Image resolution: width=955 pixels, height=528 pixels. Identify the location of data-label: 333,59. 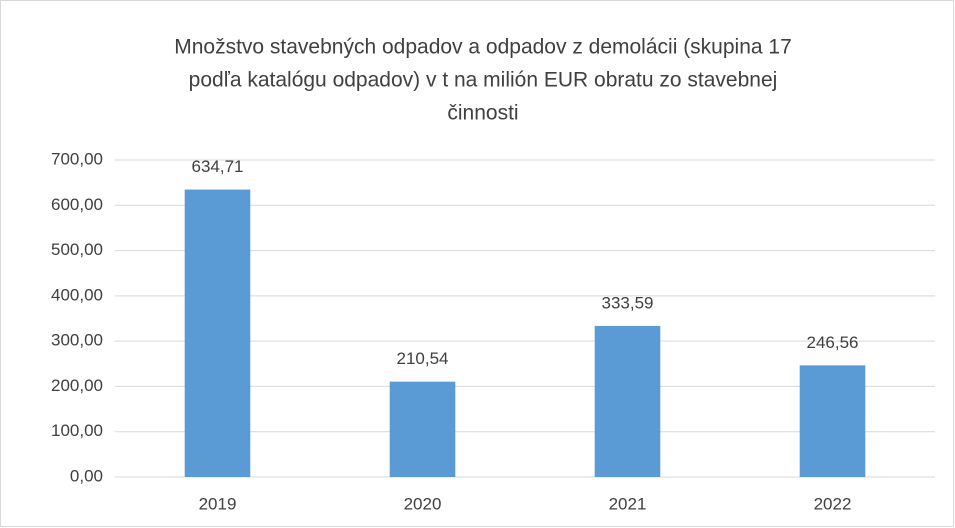
(628, 302).